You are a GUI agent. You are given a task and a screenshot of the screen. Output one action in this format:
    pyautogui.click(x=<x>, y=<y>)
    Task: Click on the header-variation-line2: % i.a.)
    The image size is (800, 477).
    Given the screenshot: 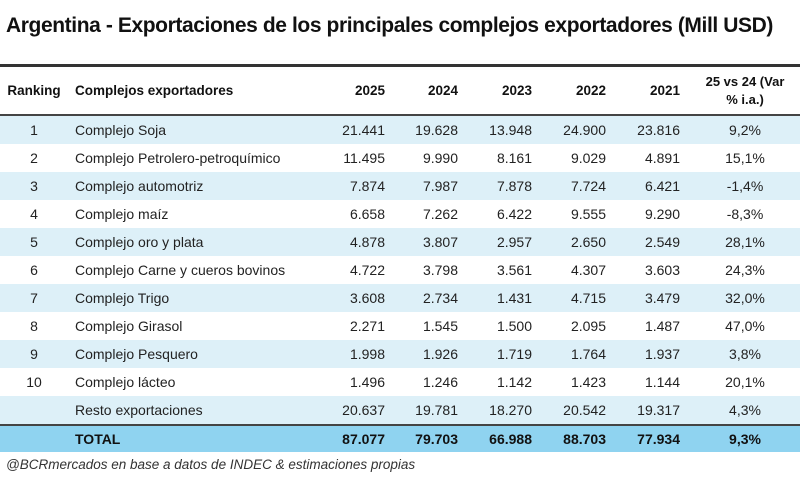 What is the action you would take?
    pyautogui.click(x=745, y=99)
    